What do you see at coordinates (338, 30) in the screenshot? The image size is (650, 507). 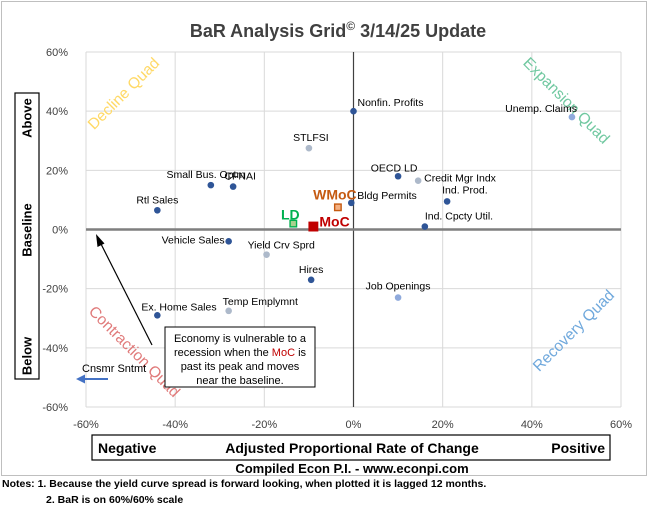 I see `chart-title: BaR Analysis Grid© 3/14/25 Update` at bounding box center [338, 30].